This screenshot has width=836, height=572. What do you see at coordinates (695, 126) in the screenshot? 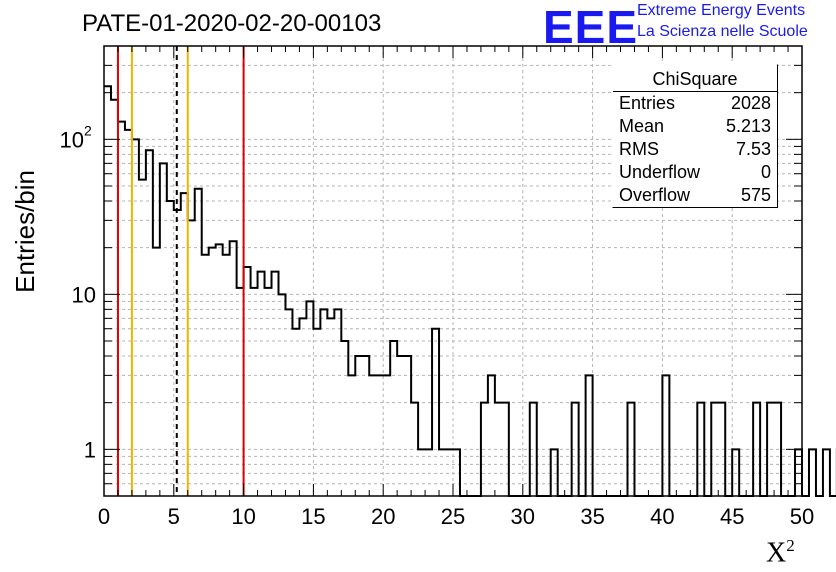
I see `stats-row-mean: Mean 5.213` at bounding box center [695, 126].